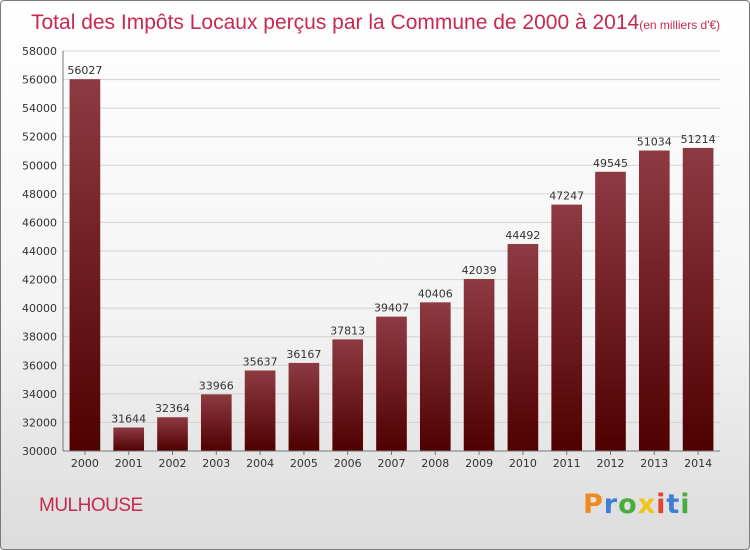 The height and width of the screenshot is (550, 750). Describe the element at coordinates (479, 463) in the screenshot. I see `x-tick-label: 2009` at that location.